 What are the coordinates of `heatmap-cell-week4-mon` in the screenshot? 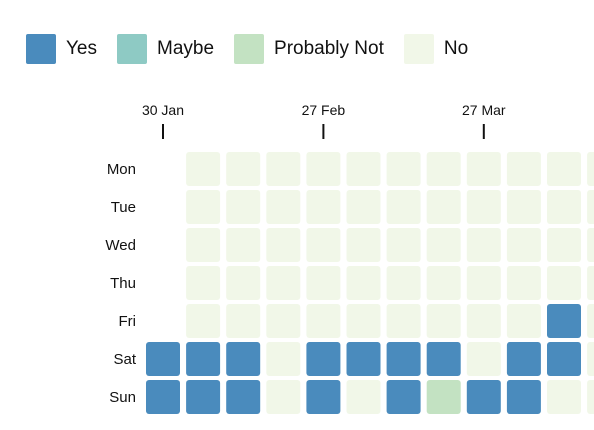 It's located at (323, 169).